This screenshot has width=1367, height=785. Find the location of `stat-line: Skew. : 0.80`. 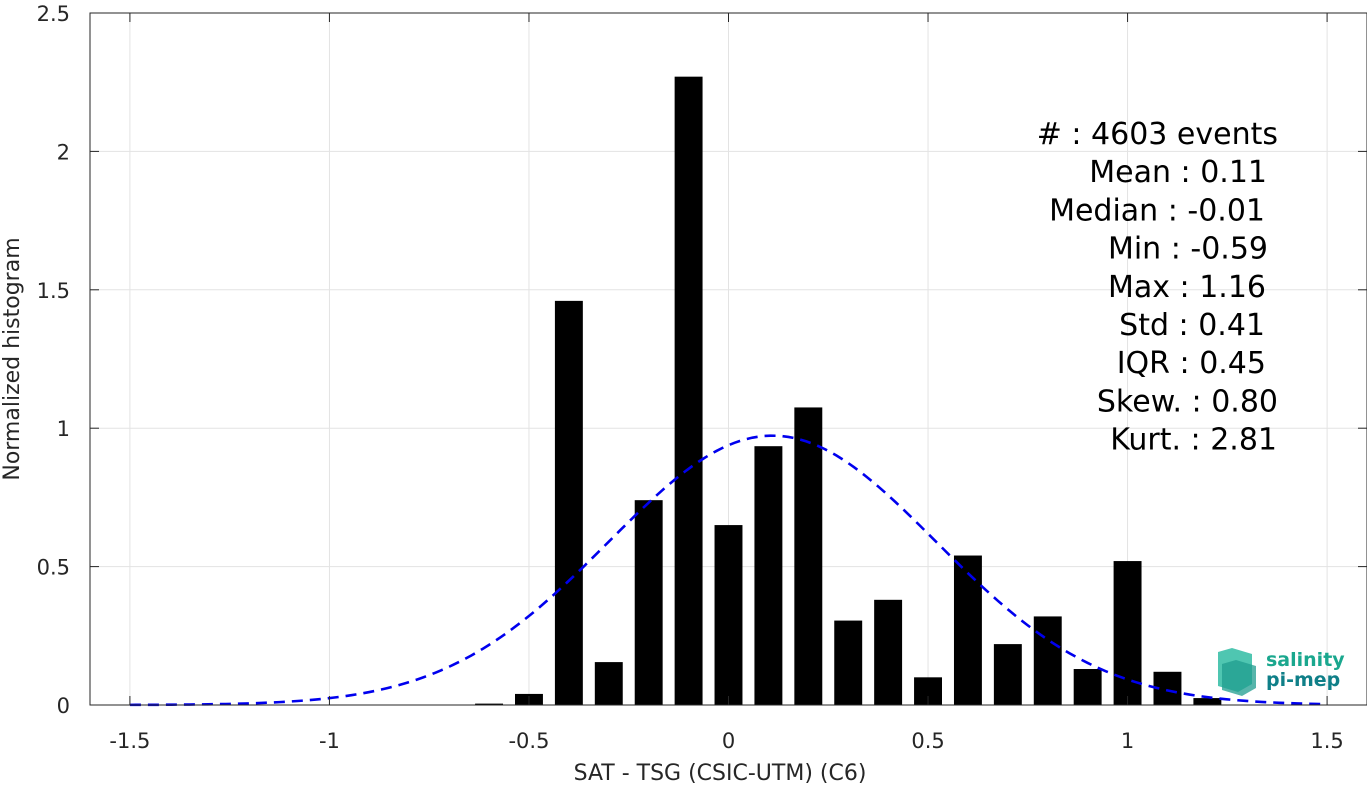

stat-line: Skew. : 0.80 is located at coordinates (1187, 401).